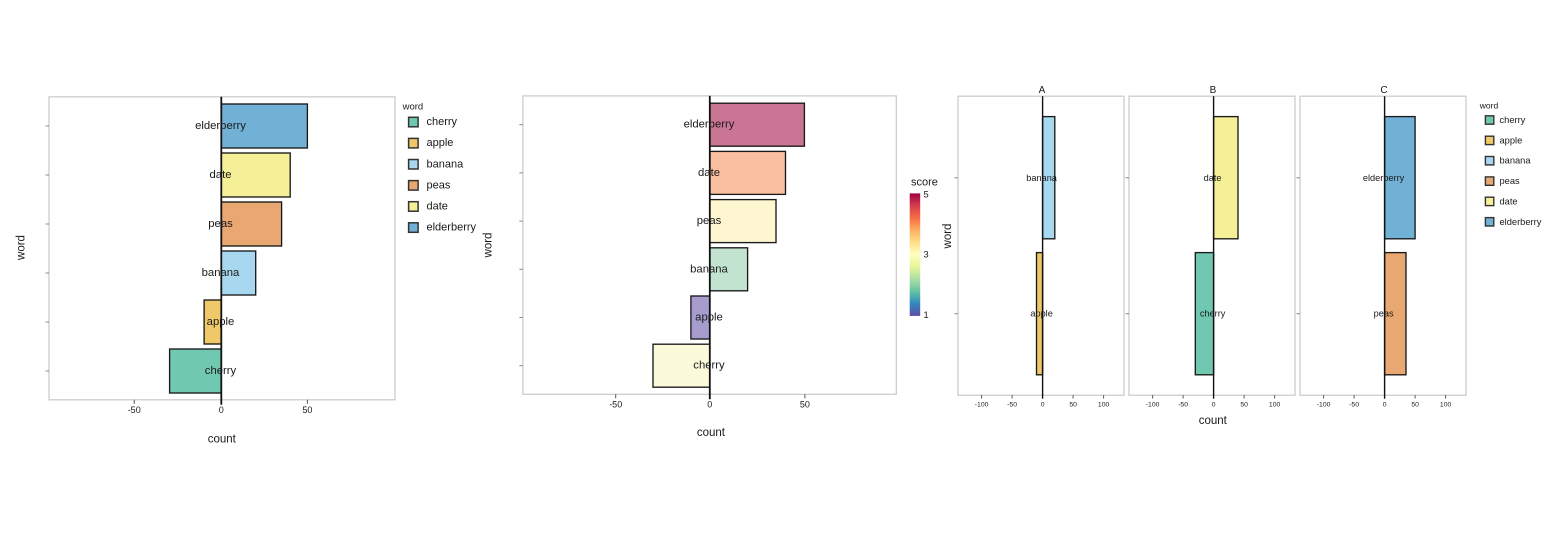 Image resolution: width=1562 pixels, height=534 pixels. Describe the element at coordinates (1213, 90) in the screenshot. I see `svg-text: B` at that location.